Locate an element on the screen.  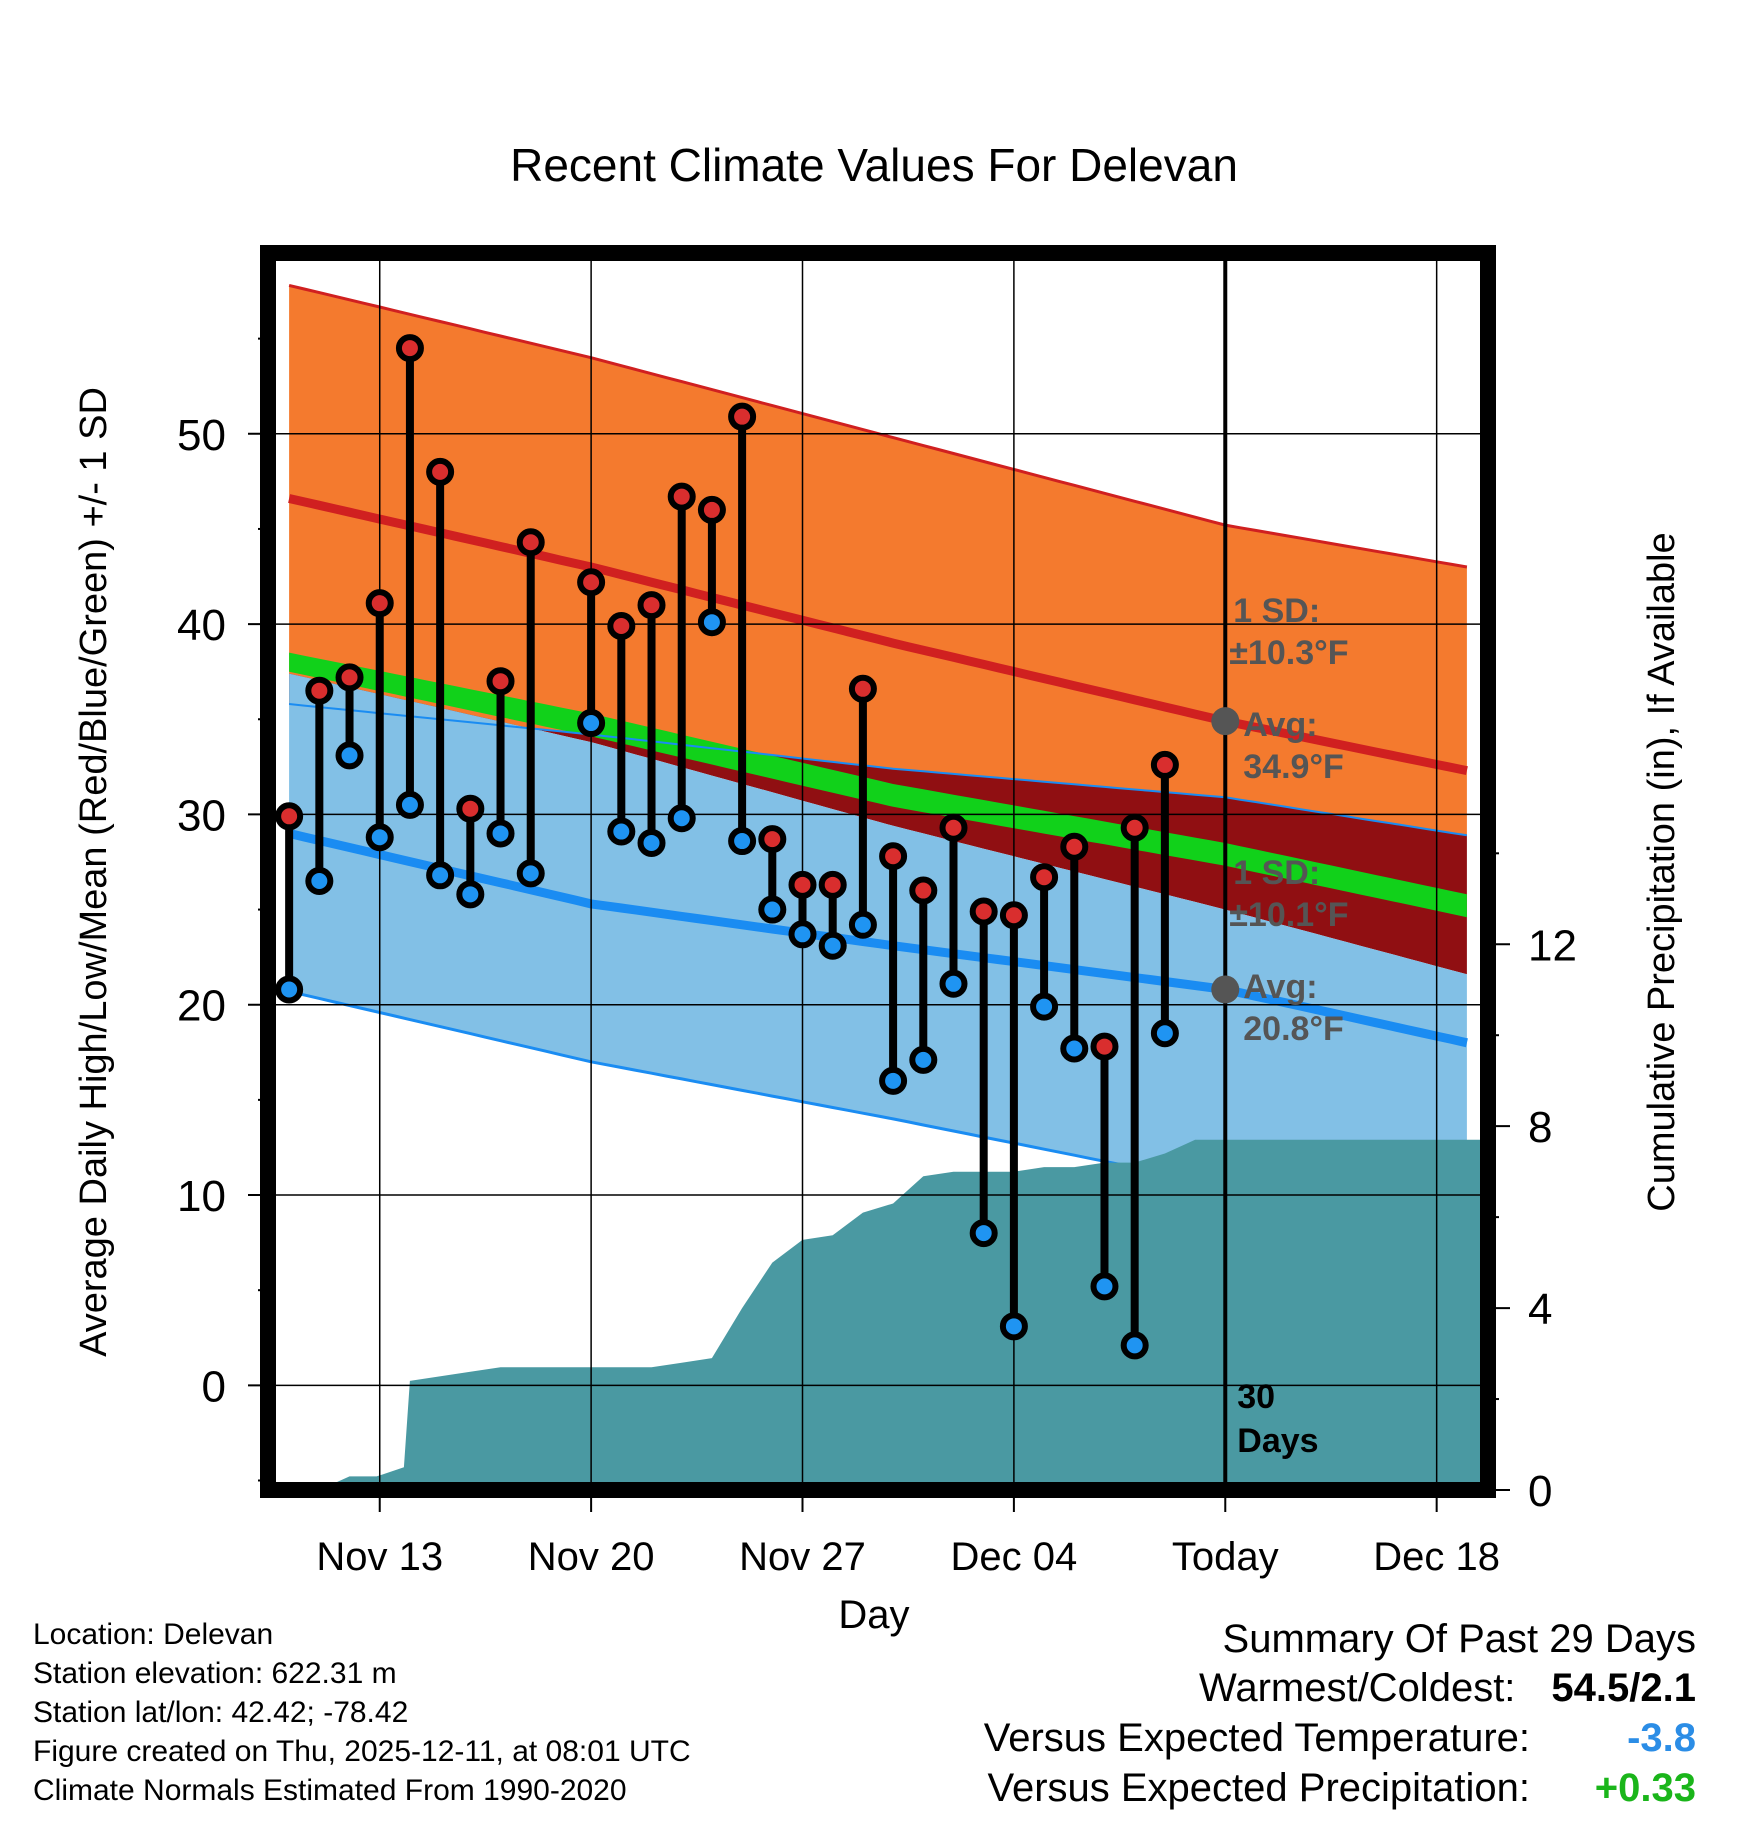
y-tick-label: 50 is located at coordinates (201, 435).